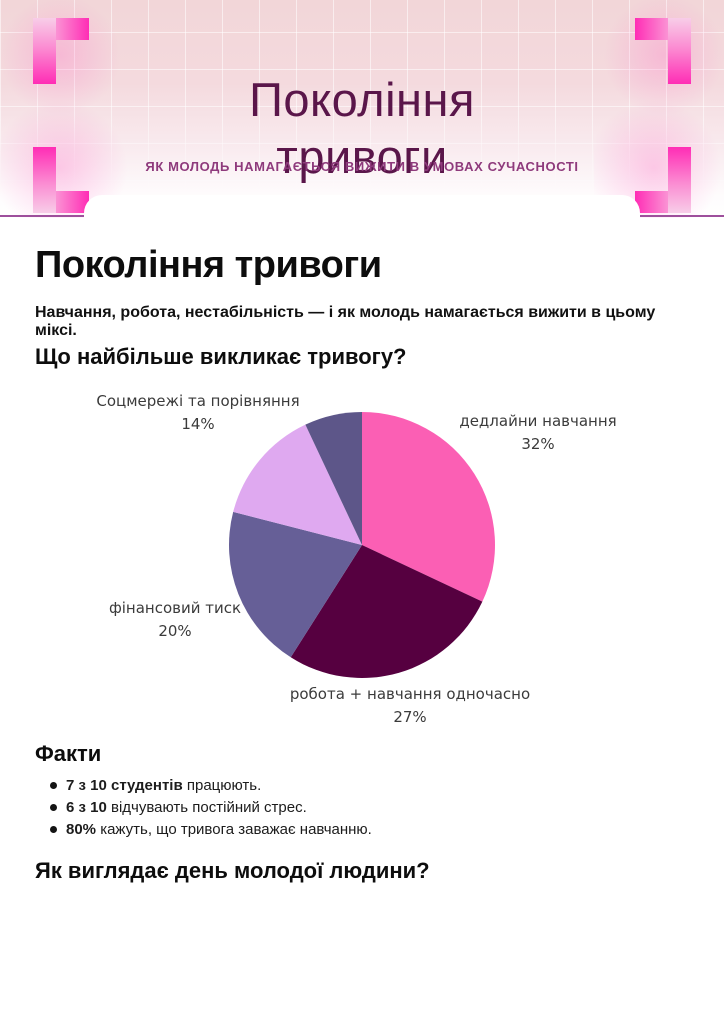 The width and height of the screenshot is (724, 1024). I want to click on banner-bottom-line-right, so click(682, 216).